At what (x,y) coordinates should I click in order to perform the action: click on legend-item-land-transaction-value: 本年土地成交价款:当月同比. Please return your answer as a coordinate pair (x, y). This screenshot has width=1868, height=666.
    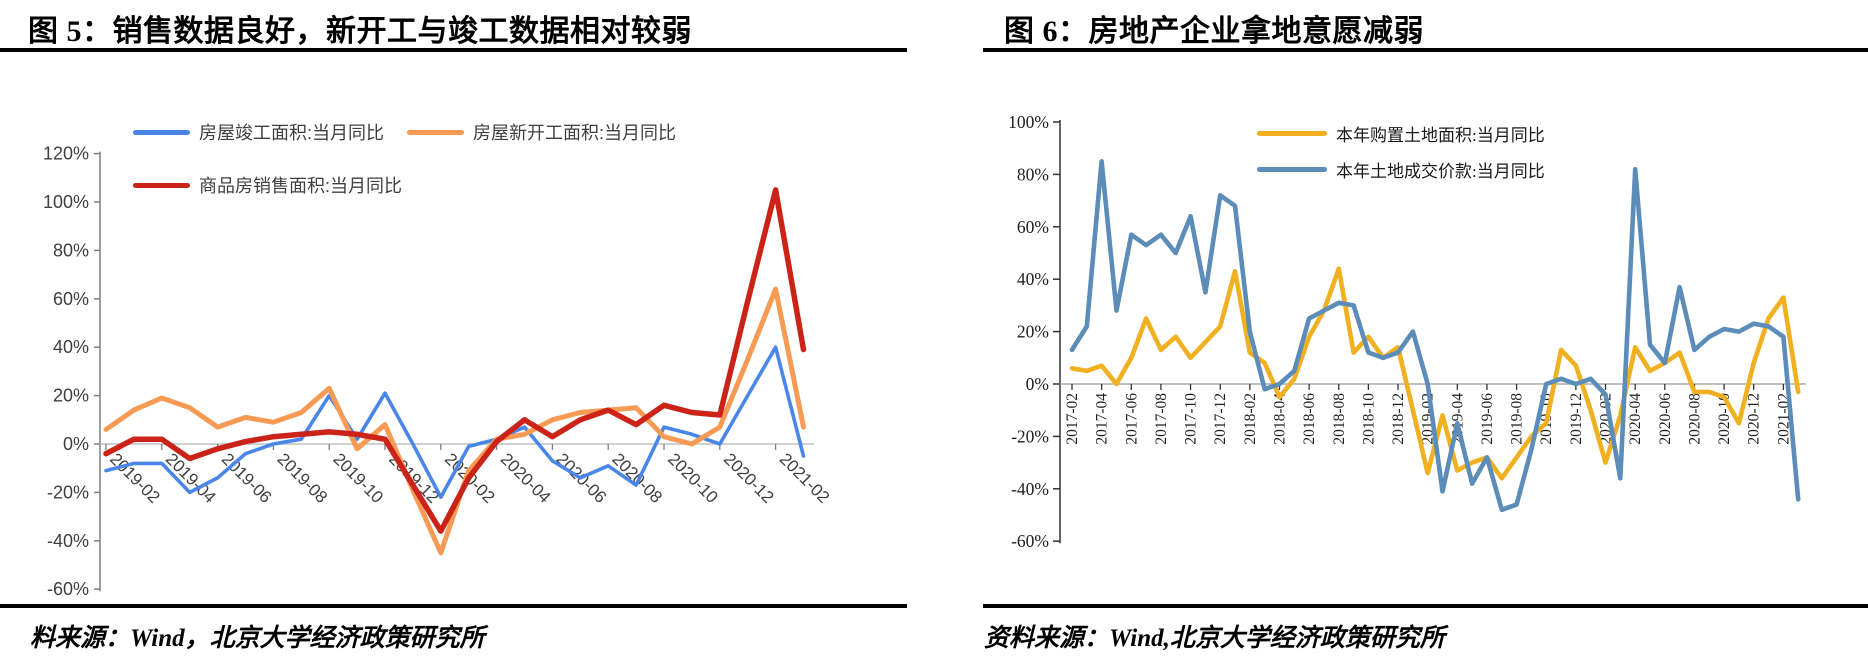
    Looking at the image, I should click on (1401, 169).